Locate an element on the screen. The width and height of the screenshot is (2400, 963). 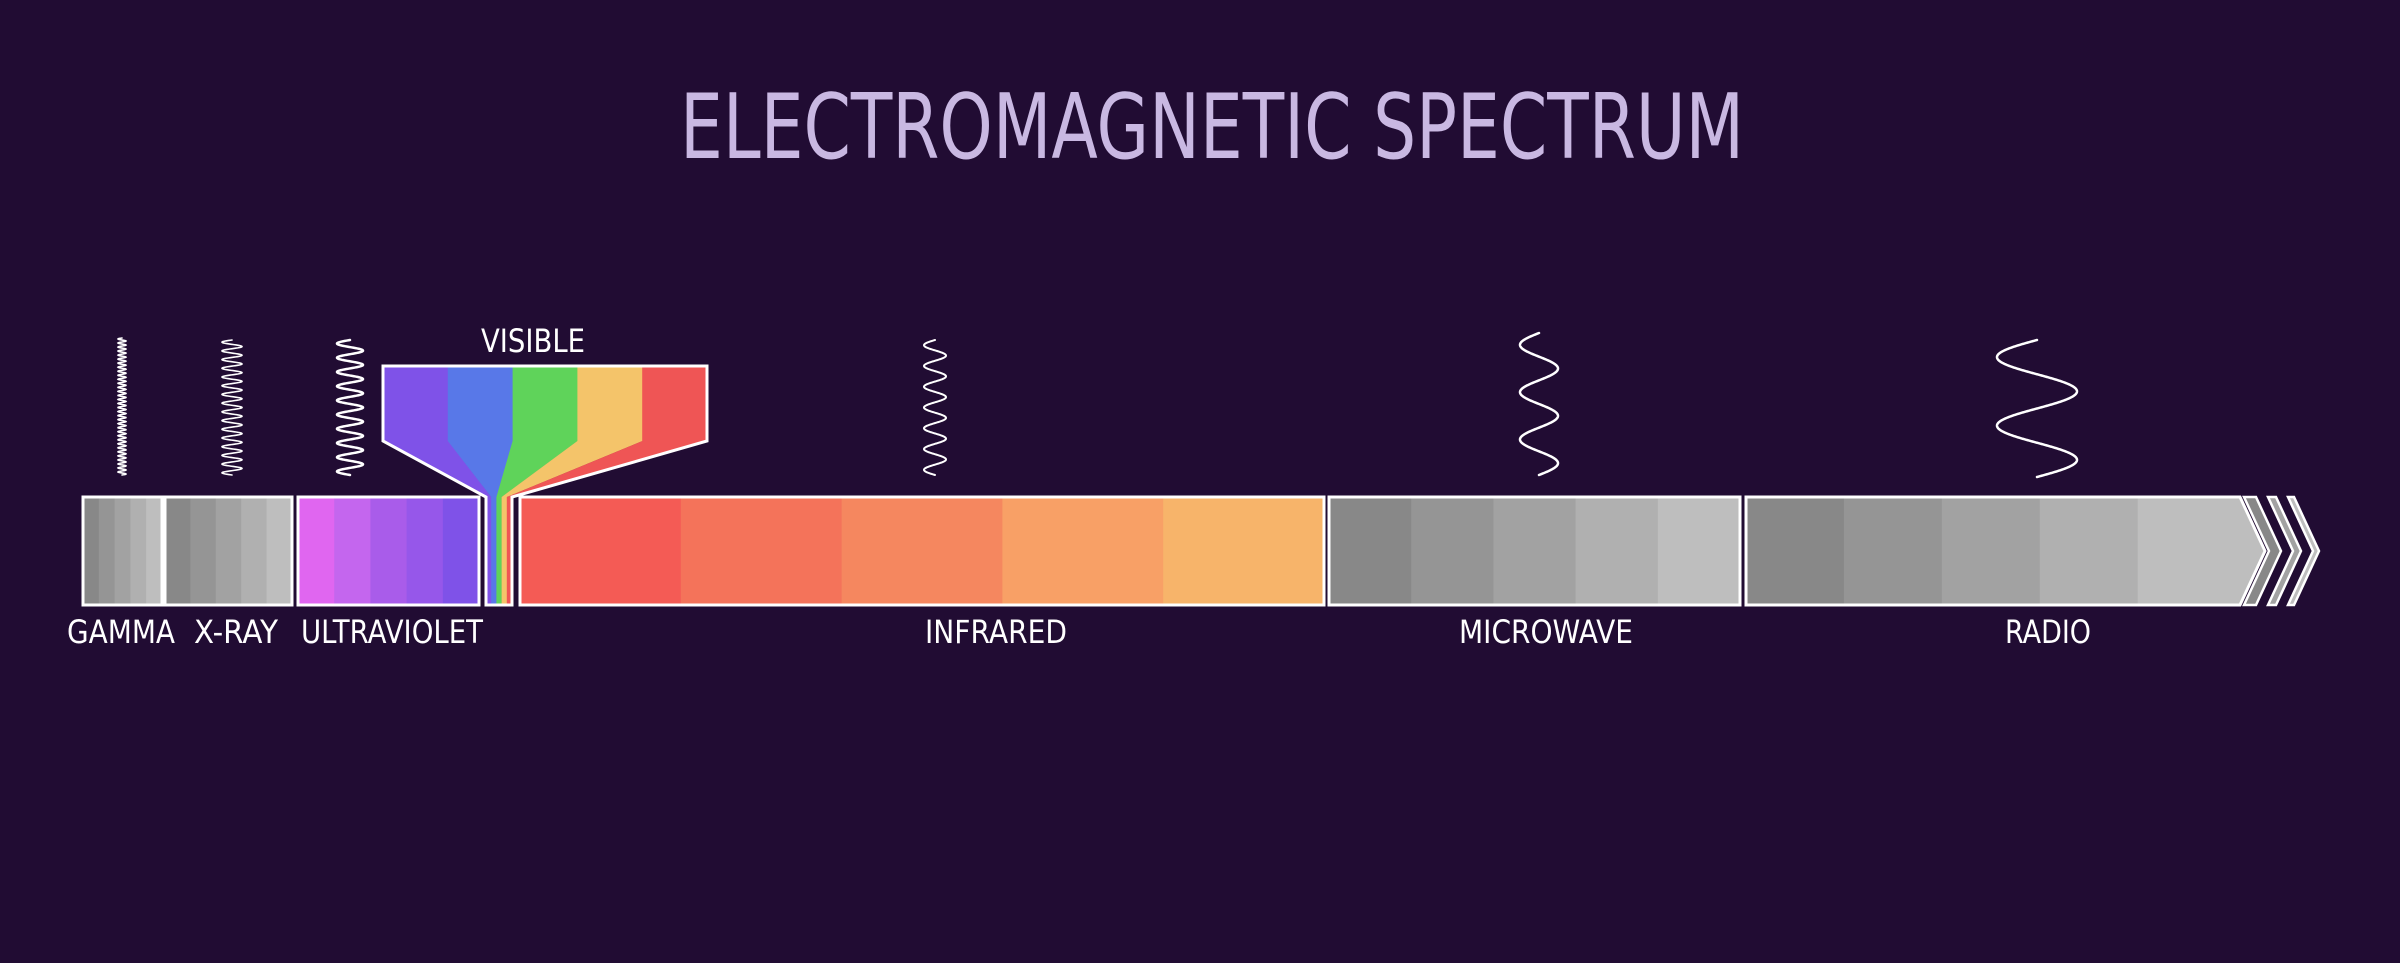
visible-label: VISIBLE is located at coordinates (533, 341).